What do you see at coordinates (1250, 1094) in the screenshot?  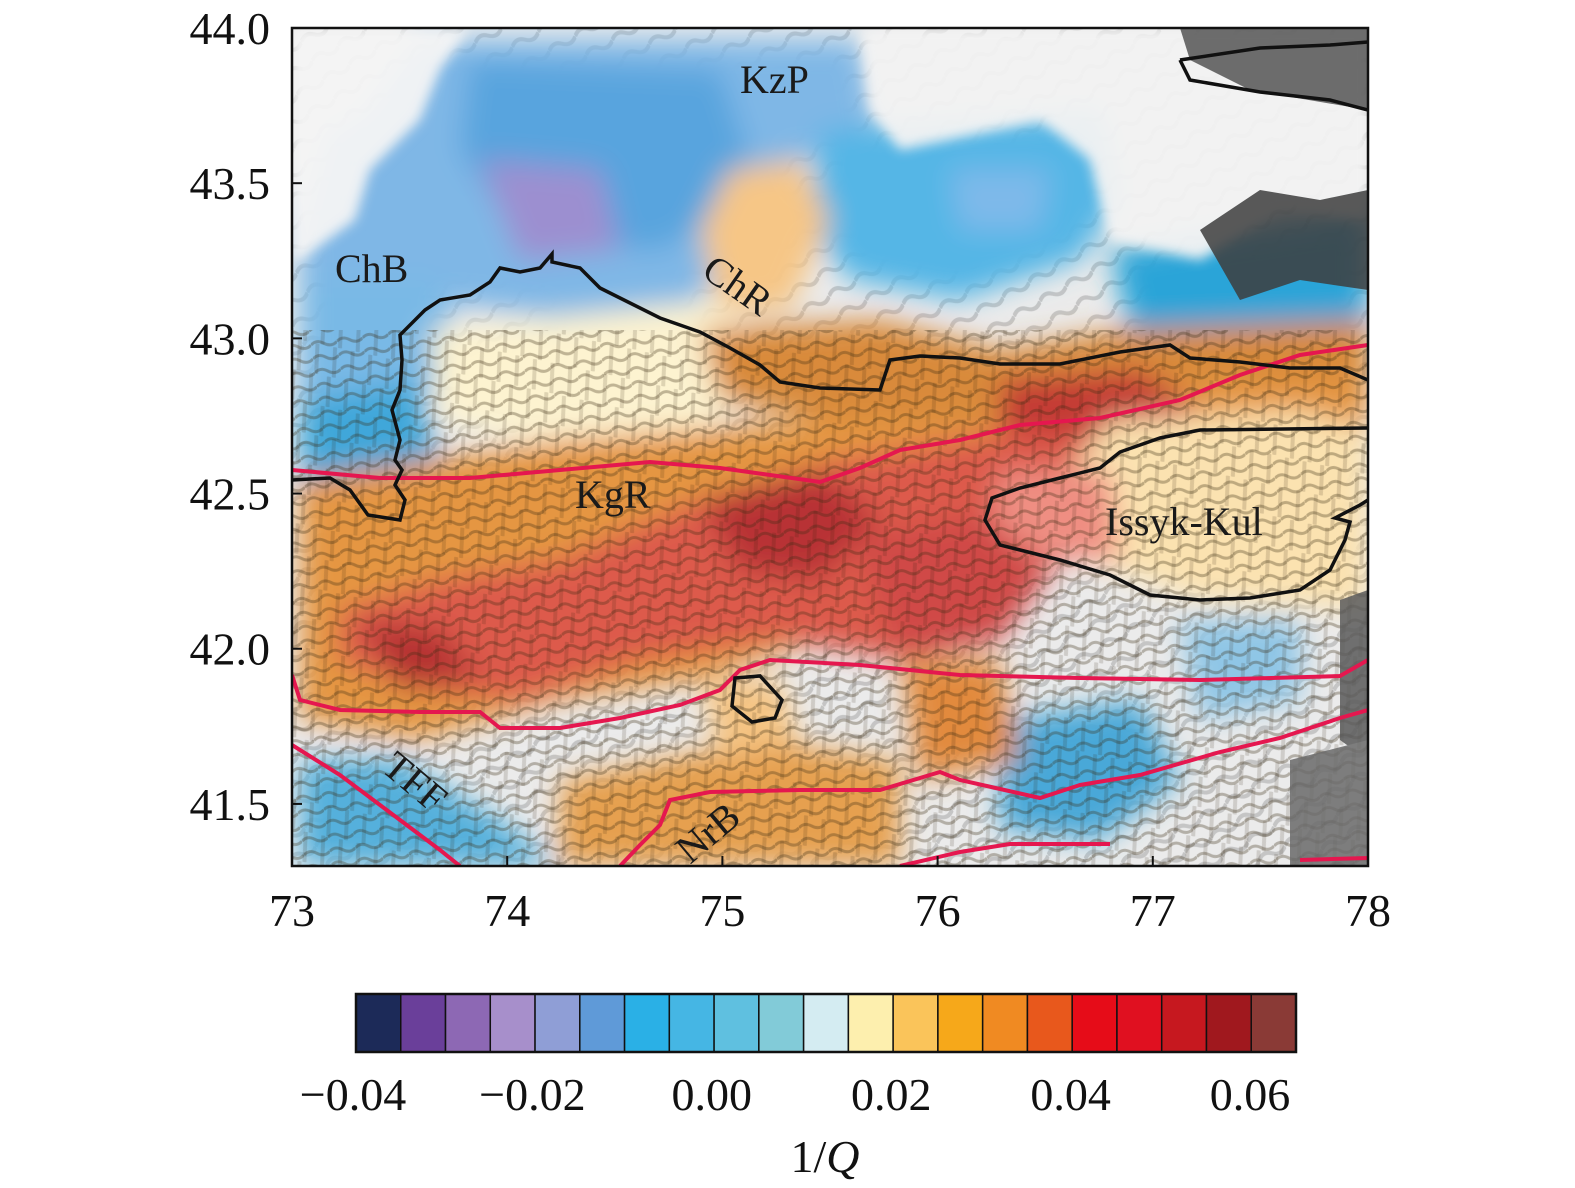 I see `colorbar-tick-label: 0.06` at bounding box center [1250, 1094].